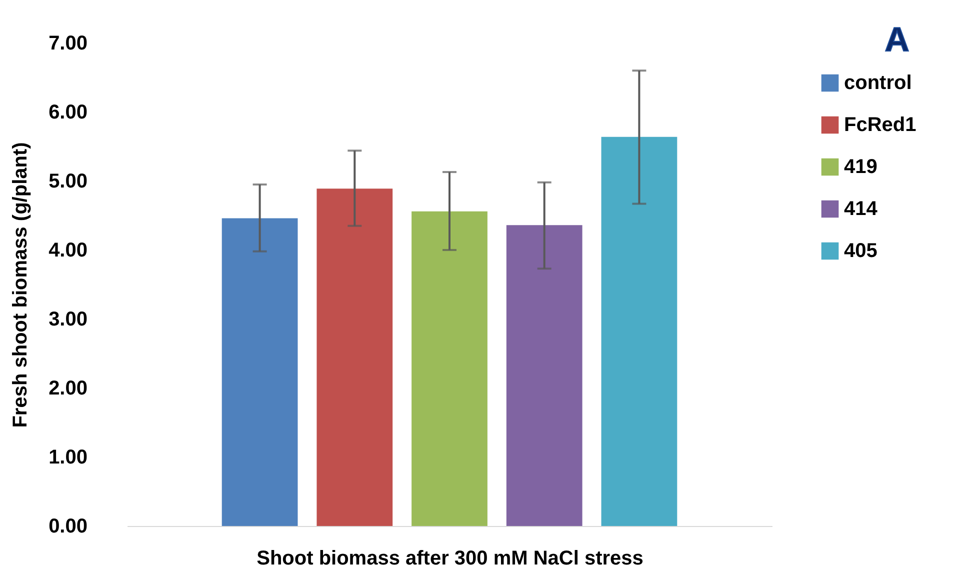 This screenshot has width=957, height=578. What do you see at coordinates (861, 209) in the screenshot?
I see `legend-label: 414` at bounding box center [861, 209].